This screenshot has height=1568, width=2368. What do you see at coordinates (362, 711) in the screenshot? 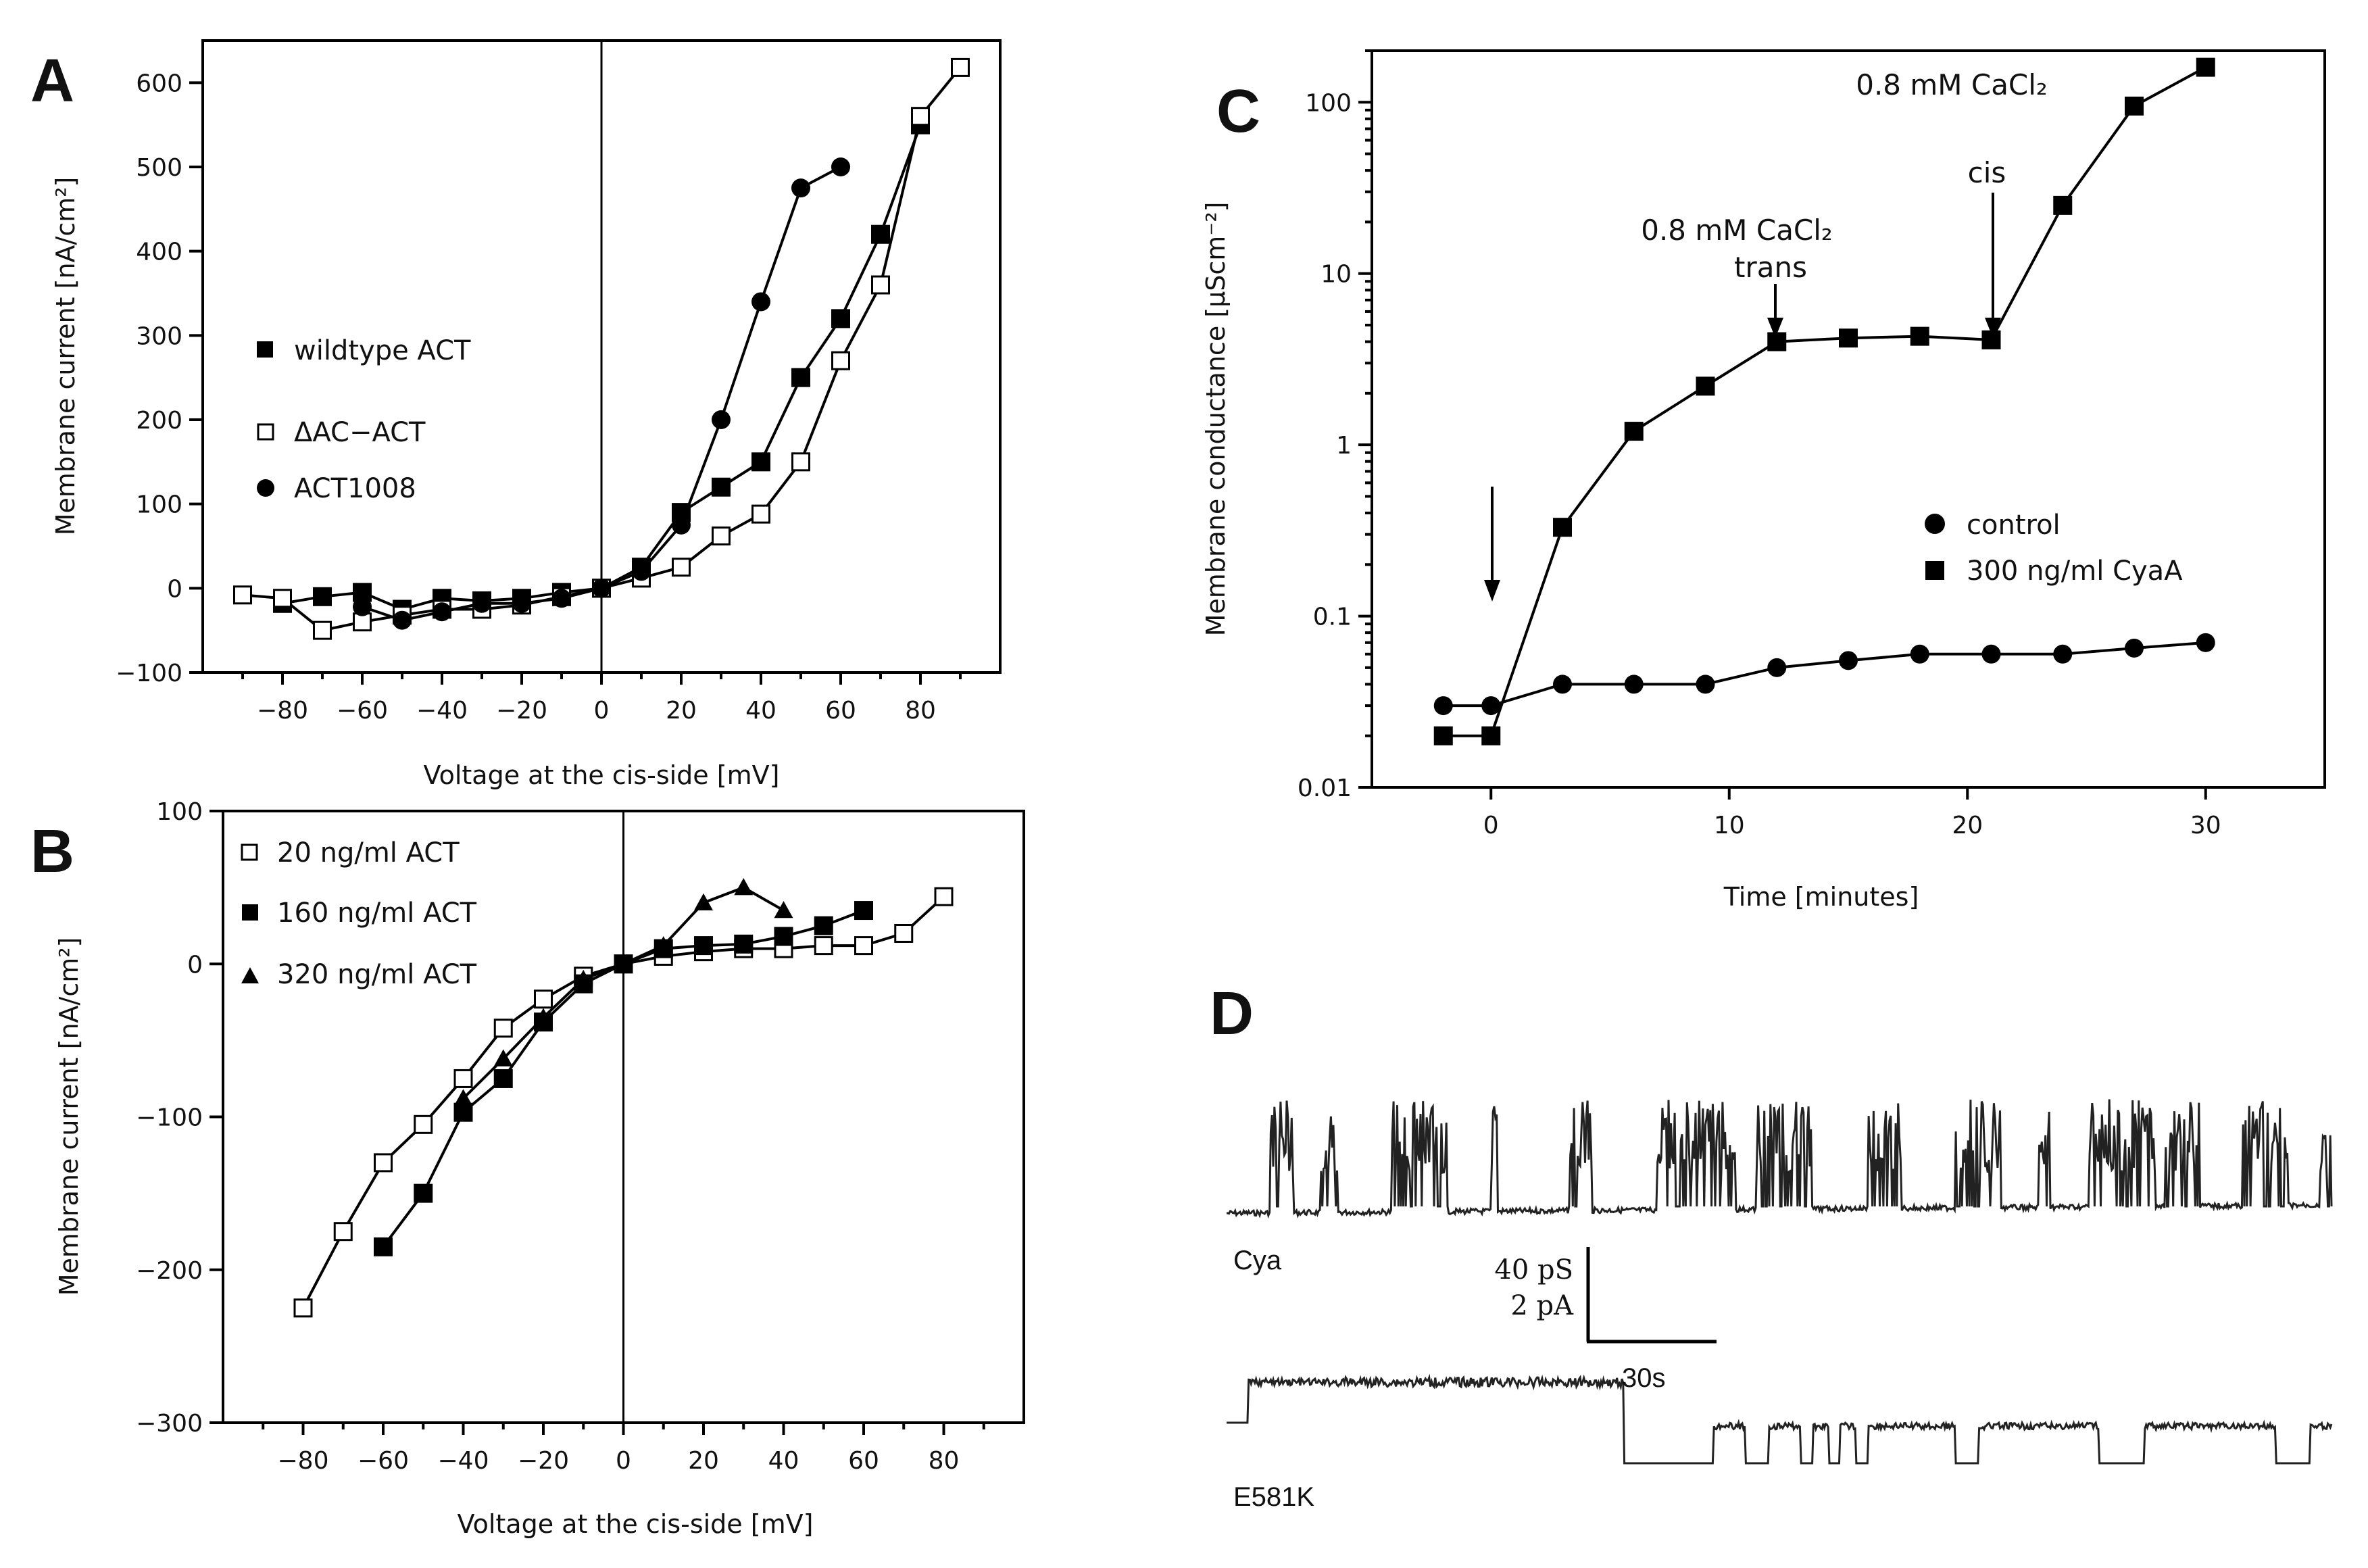
I see `x-tick-label: −60` at bounding box center [362, 711].